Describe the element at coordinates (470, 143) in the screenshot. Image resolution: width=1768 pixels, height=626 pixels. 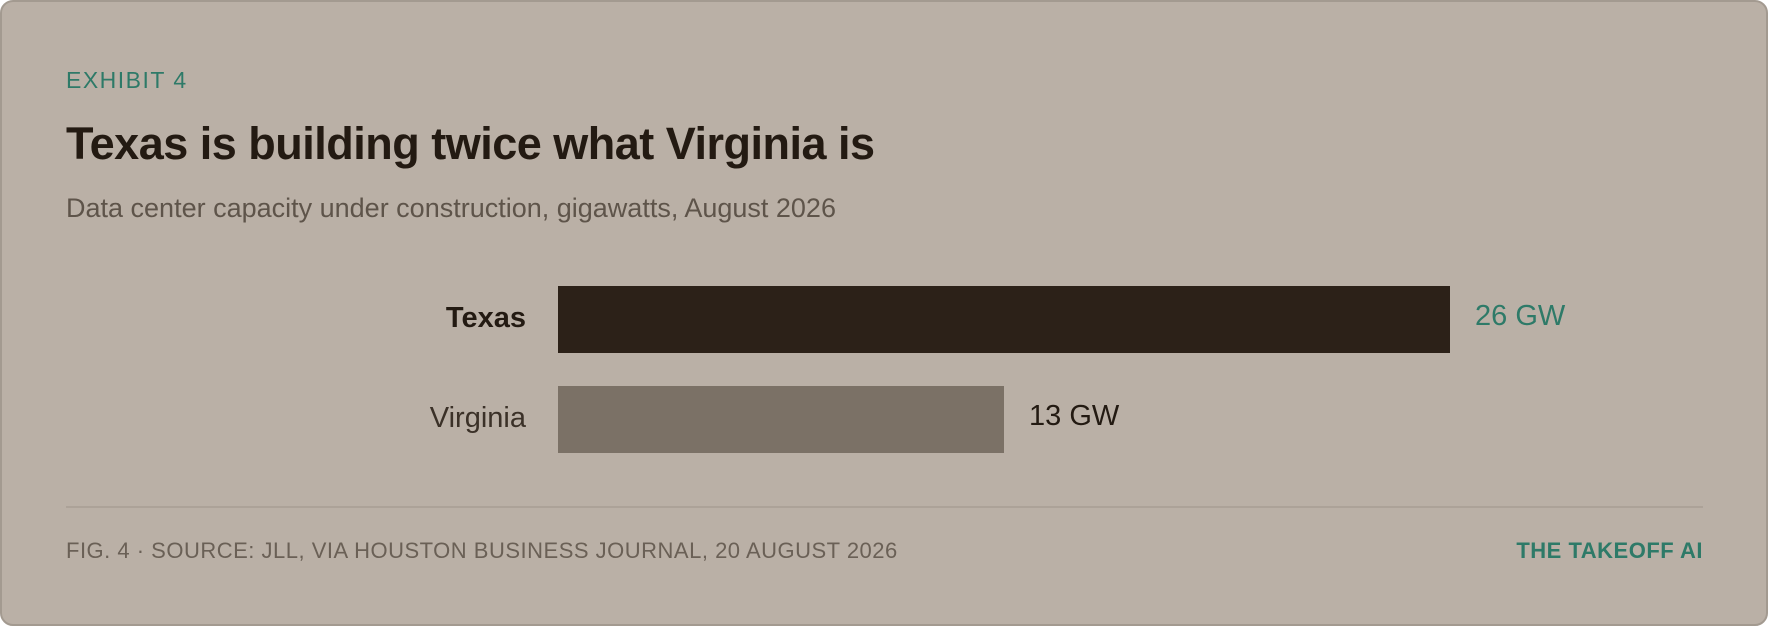
I see `chart-title: Texas is building twice what Virginia is` at that location.